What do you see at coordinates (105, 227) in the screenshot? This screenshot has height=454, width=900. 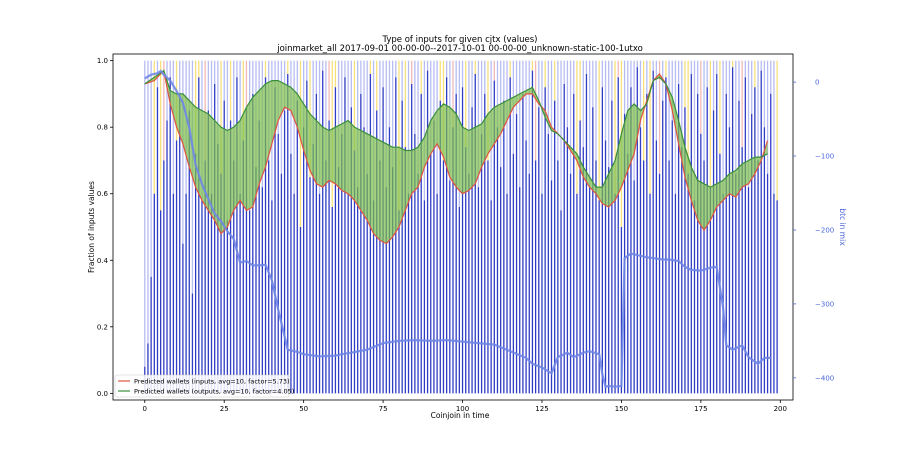 I see `y-axis: 0.0 0.2 0.4 0.6 0.8 1.0` at bounding box center [105, 227].